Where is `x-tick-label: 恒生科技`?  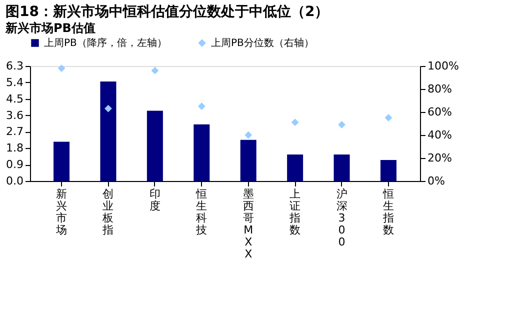 x-tick-label: 恒生科技 is located at coordinates (201, 212).